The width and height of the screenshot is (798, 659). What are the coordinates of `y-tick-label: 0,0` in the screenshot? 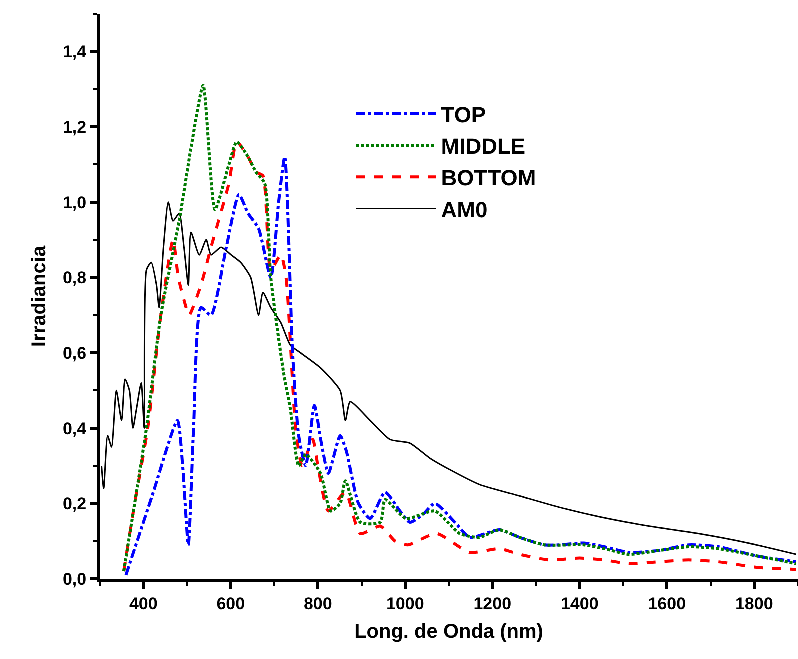 It's located at (74, 579).